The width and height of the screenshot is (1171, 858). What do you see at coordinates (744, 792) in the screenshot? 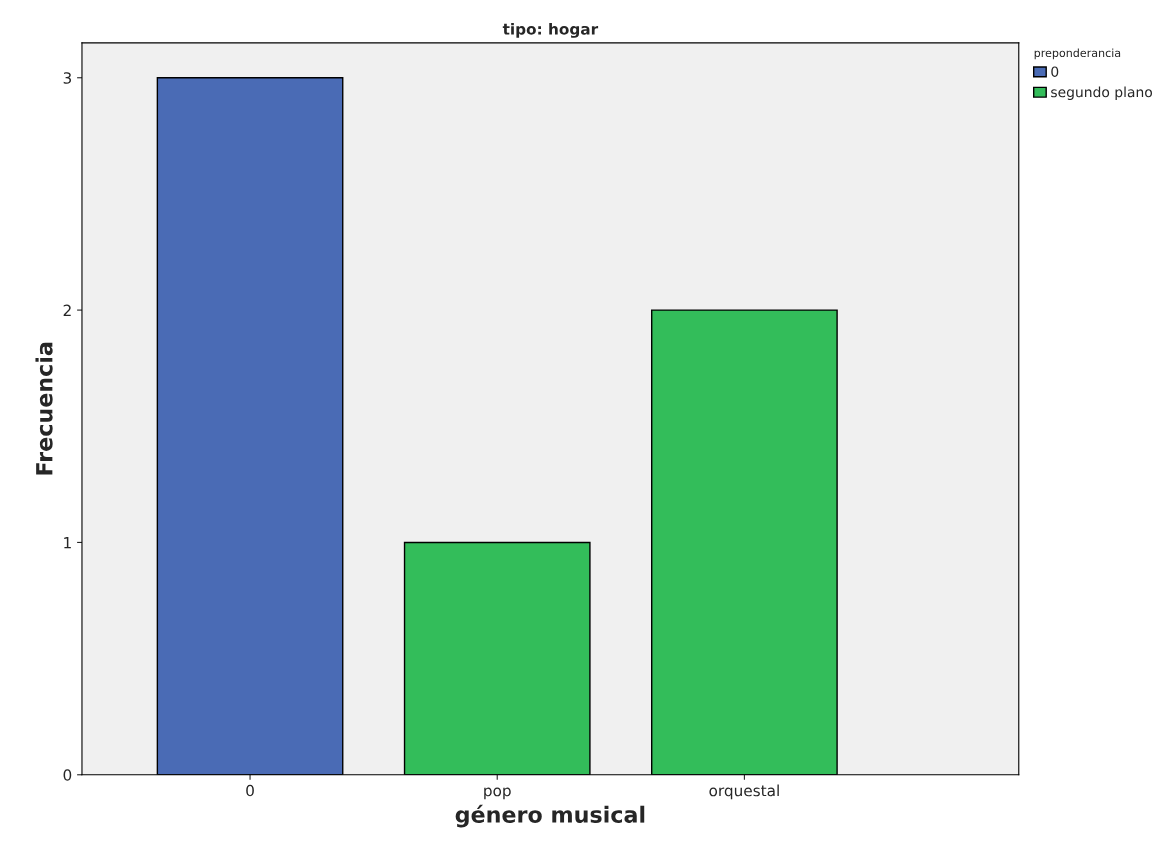
I see `x-tick-label: orquestal` at bounding box center [744, 792].